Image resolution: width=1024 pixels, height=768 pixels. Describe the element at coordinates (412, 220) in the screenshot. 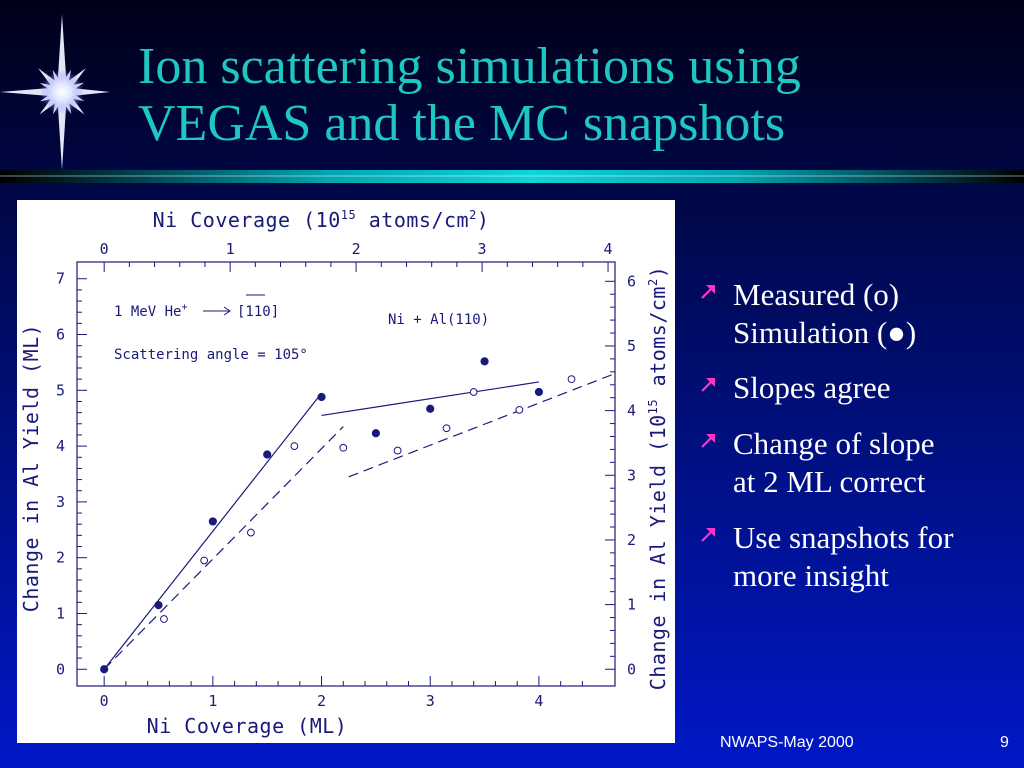

I see `x-top-title-mid: atoms/cm` at that location.